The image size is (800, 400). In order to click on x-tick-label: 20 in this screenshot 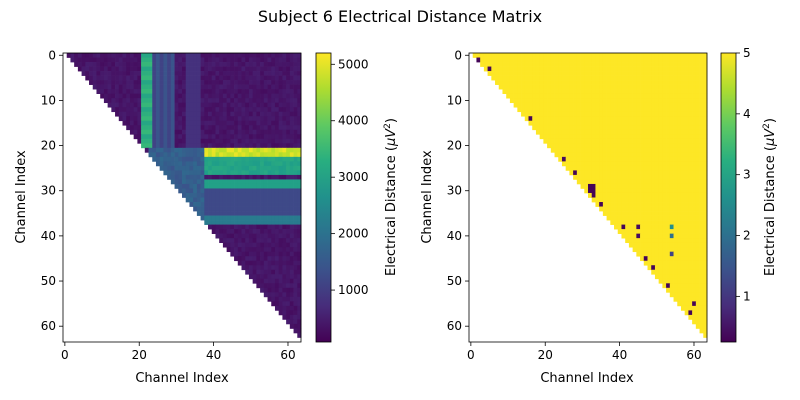, I will do `click(139, 355)`.